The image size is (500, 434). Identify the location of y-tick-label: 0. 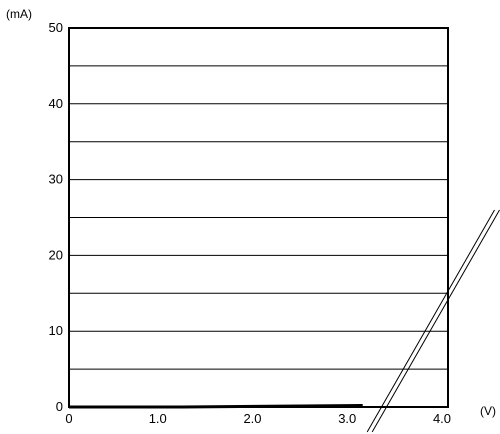
(59, 406).